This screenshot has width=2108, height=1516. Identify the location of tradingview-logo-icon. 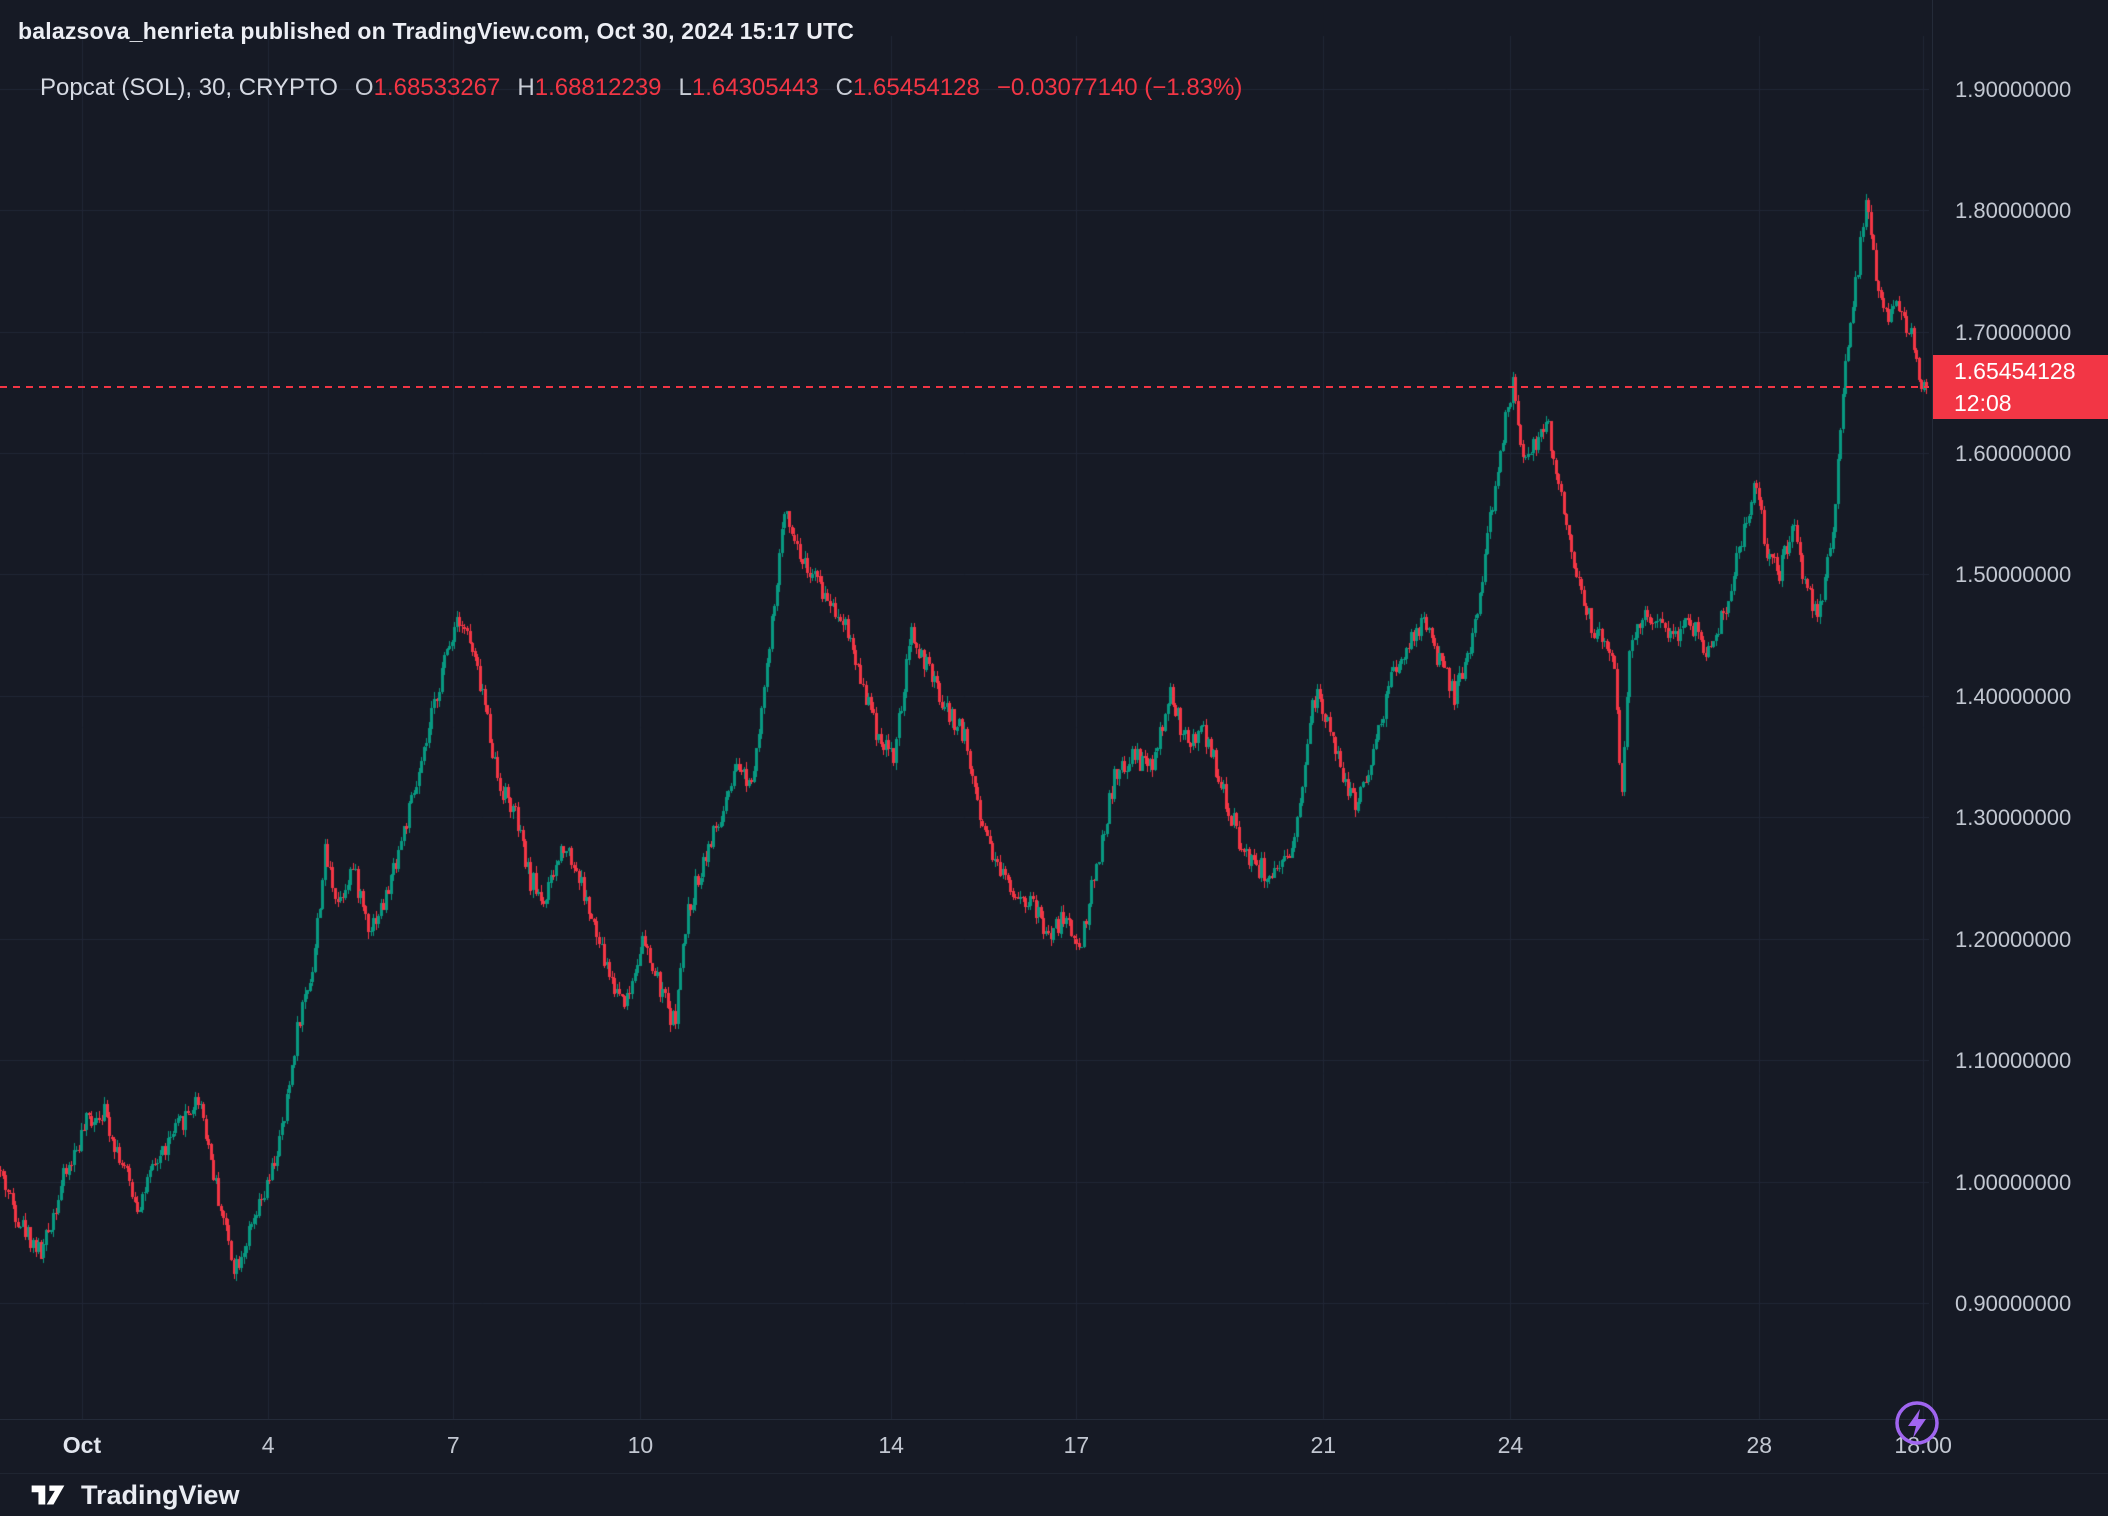
(48, 1495).